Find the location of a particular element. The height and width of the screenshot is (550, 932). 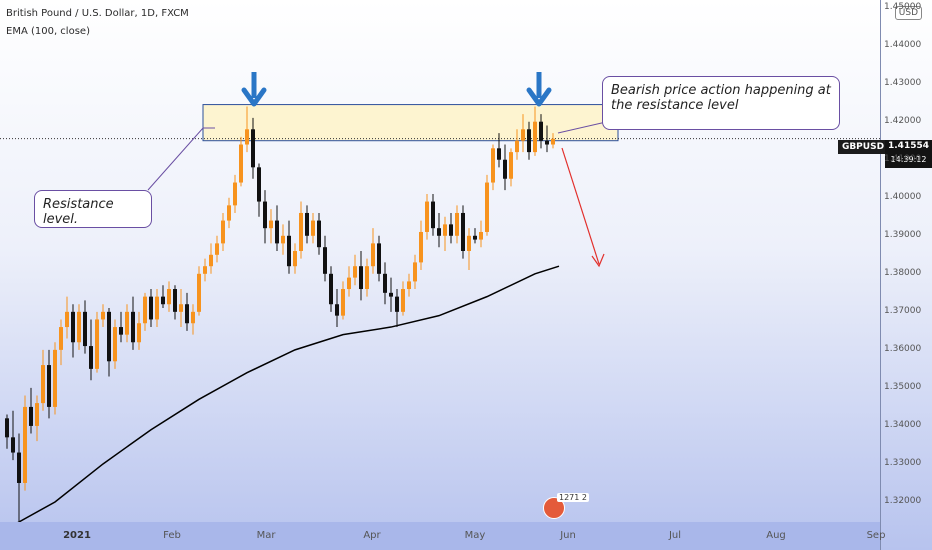

callout-pointer-right is located at coordinates (582, 127).